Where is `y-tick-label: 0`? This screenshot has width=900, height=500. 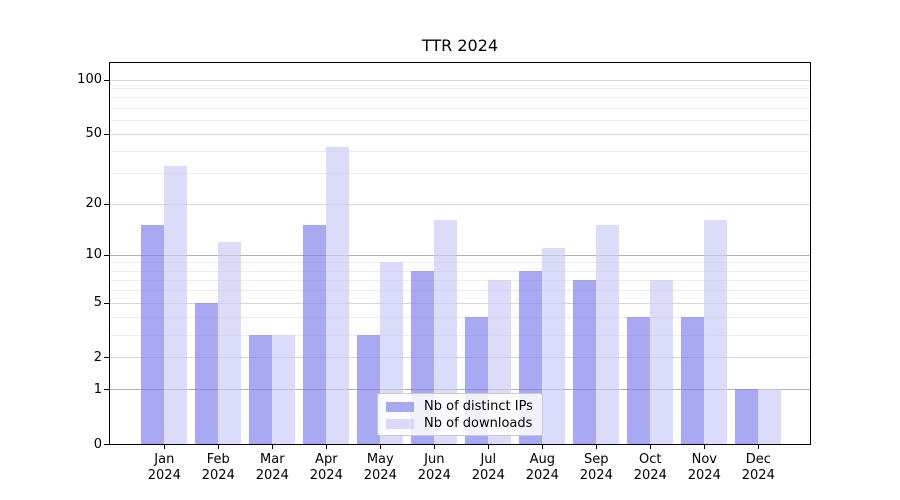
y-tick-label: 0 is located at coordinates (97, 444).